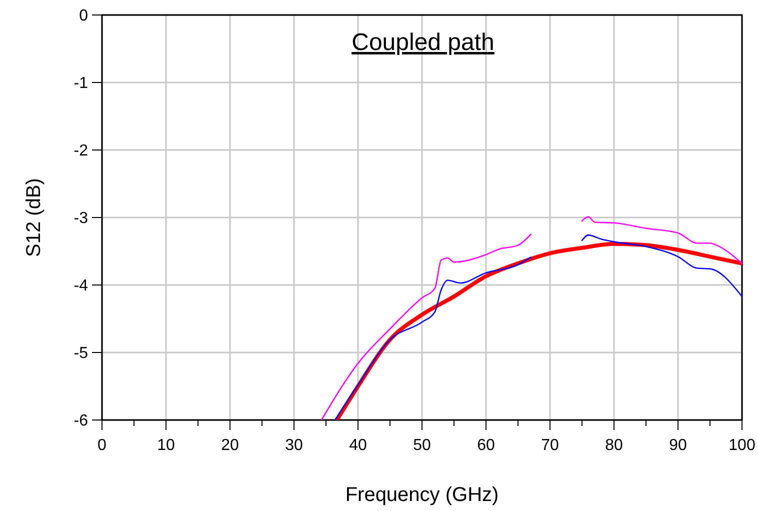 The width and height of the screenshot is (758, 511). I want to click on x-tick-label: 90, so click(678, 445).